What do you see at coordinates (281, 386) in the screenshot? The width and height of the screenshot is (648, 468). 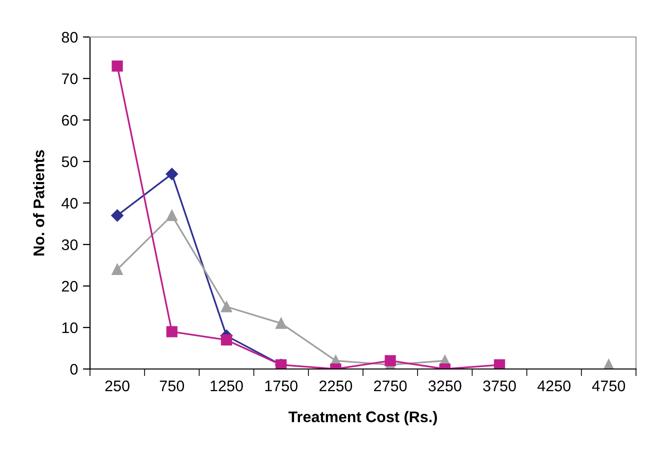 I see `x-tick-label: 1750` at bounding box center [281, 386].